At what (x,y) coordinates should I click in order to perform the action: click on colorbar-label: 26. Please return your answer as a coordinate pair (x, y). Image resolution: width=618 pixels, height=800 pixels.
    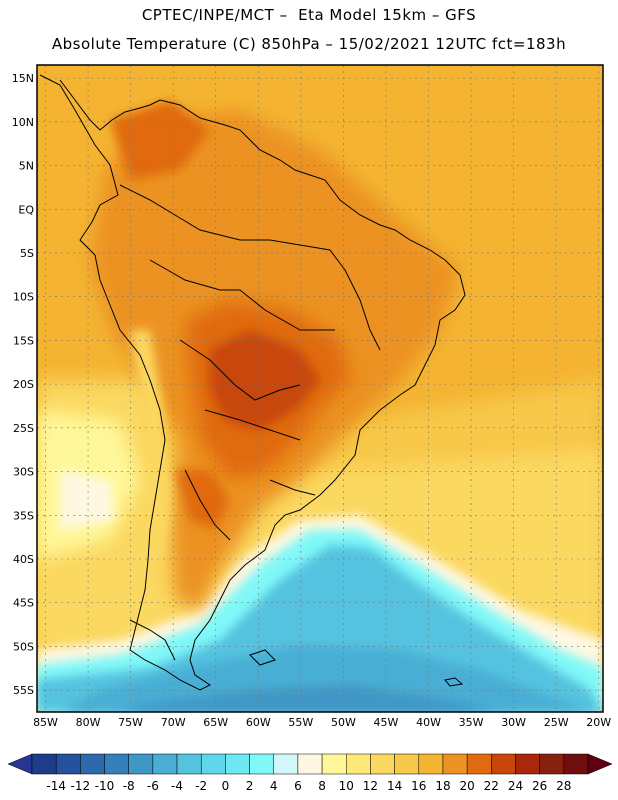
    Looking at the image, I should click on (539, 786).